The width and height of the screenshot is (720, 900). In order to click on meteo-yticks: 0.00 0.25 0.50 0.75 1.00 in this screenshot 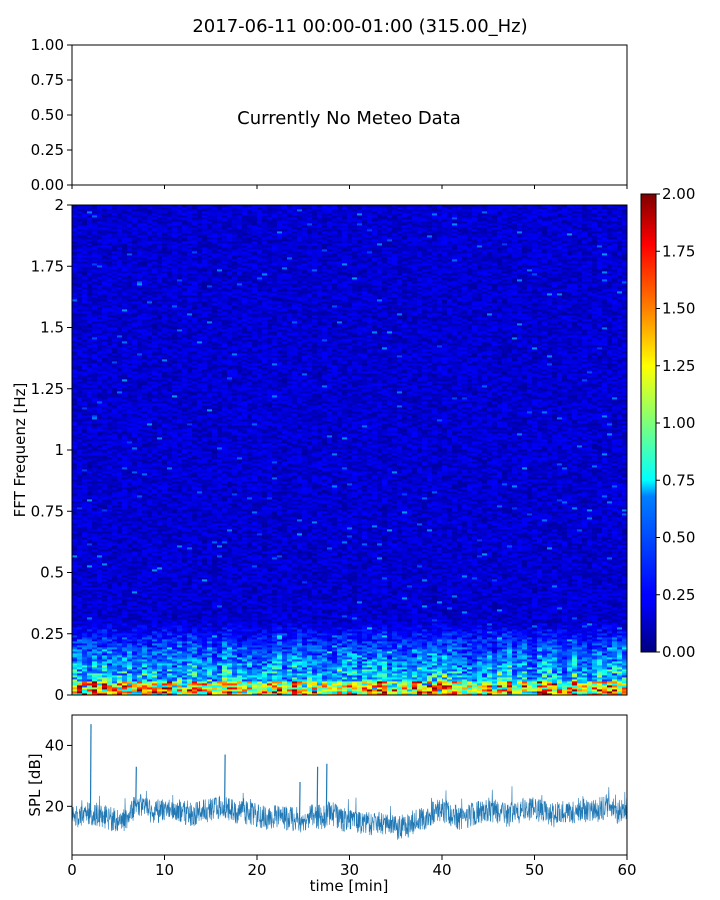, I will do `click(51, 115)`.